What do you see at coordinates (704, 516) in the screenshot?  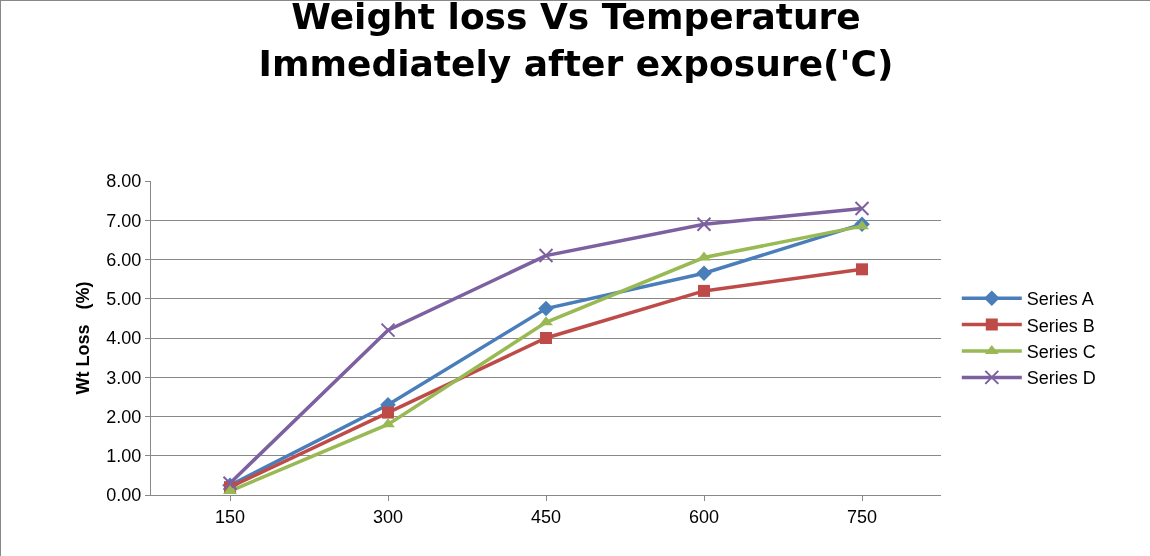 I see `x-tick-label: 600` at bounding box center [704, 516].